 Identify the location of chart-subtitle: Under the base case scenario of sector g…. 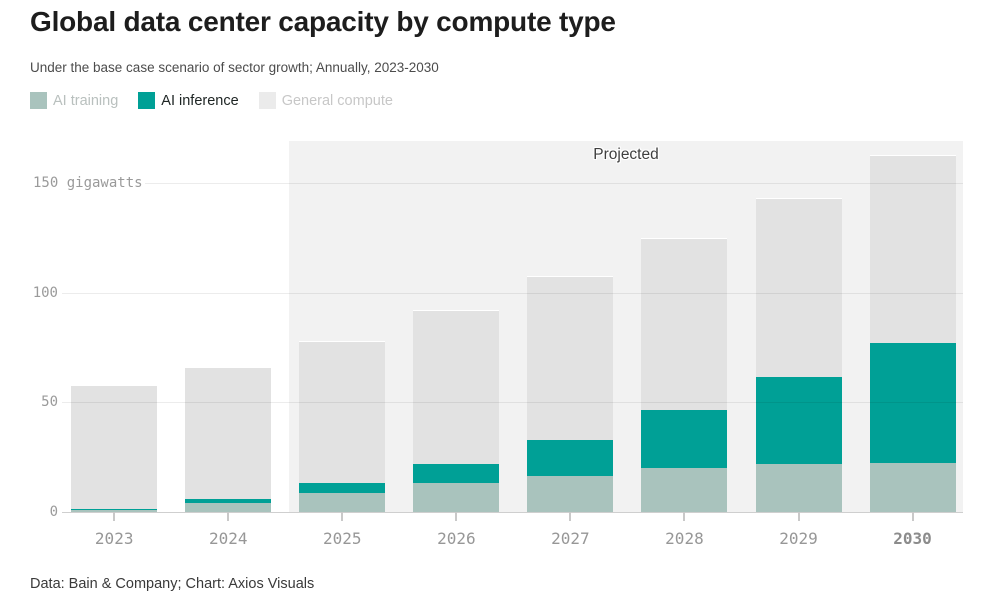
(234, 67).